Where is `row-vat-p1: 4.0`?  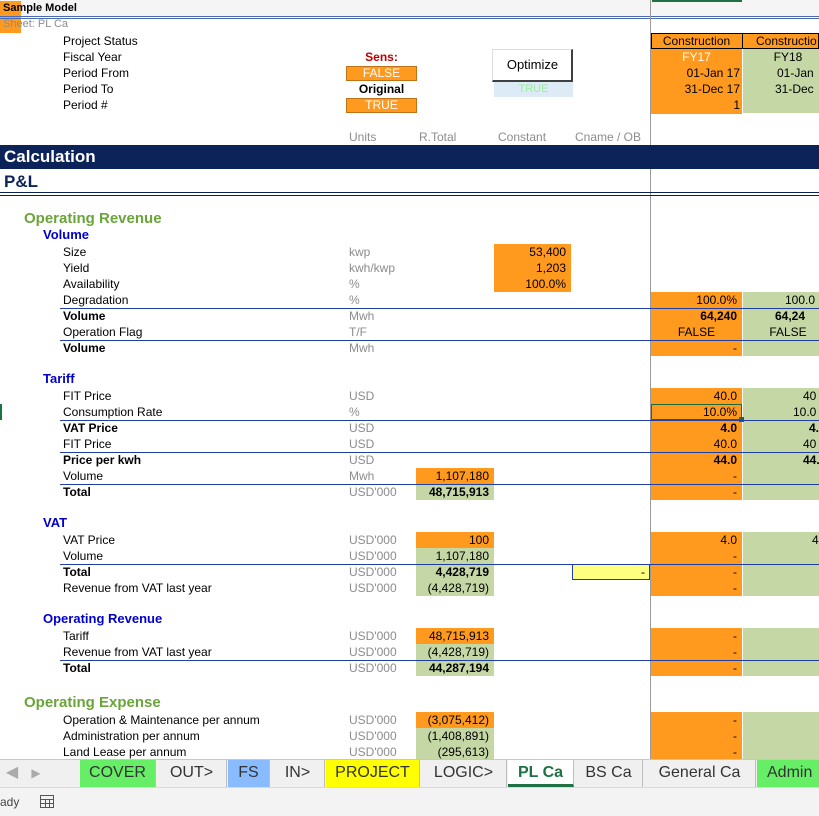
row-vat-p1: 4.0 is located at coordinates (728, 428).